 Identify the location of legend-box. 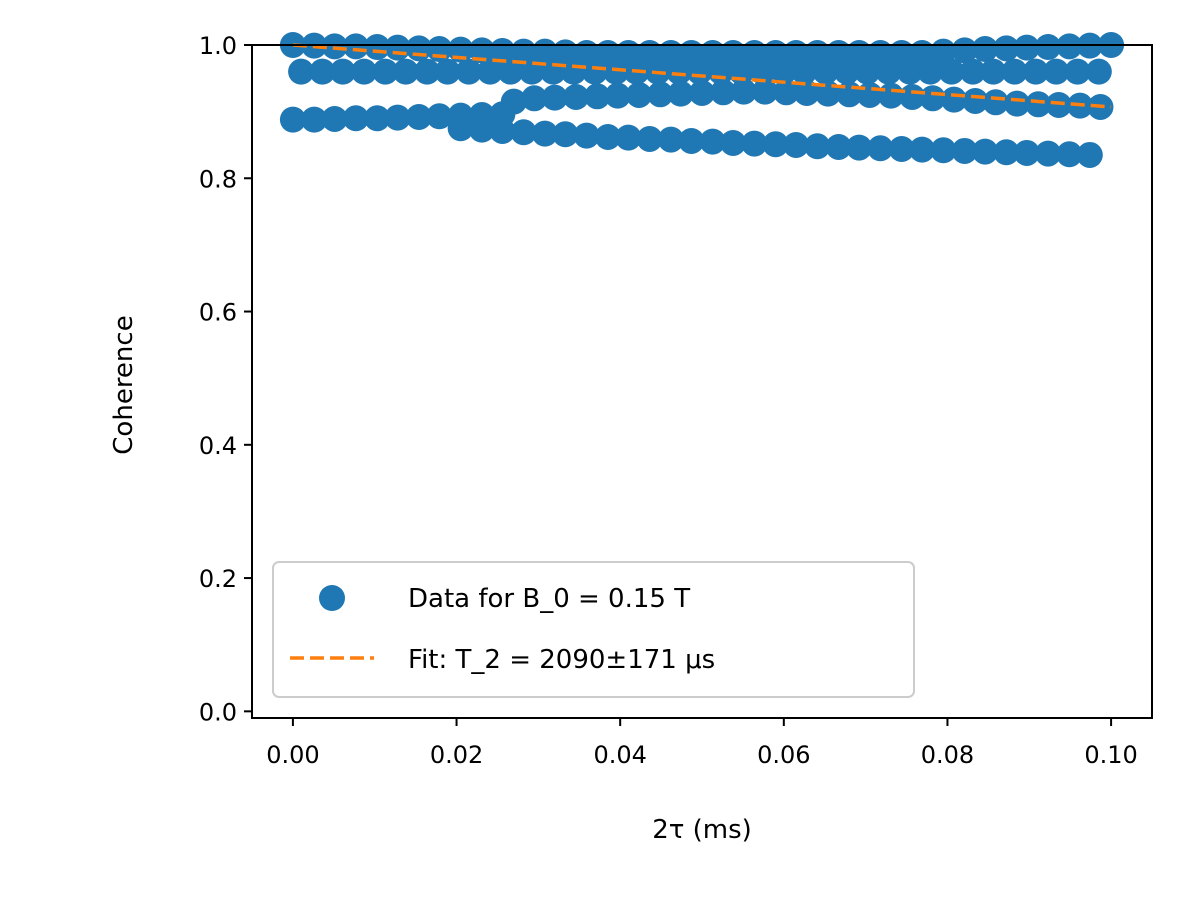
(593, 629).